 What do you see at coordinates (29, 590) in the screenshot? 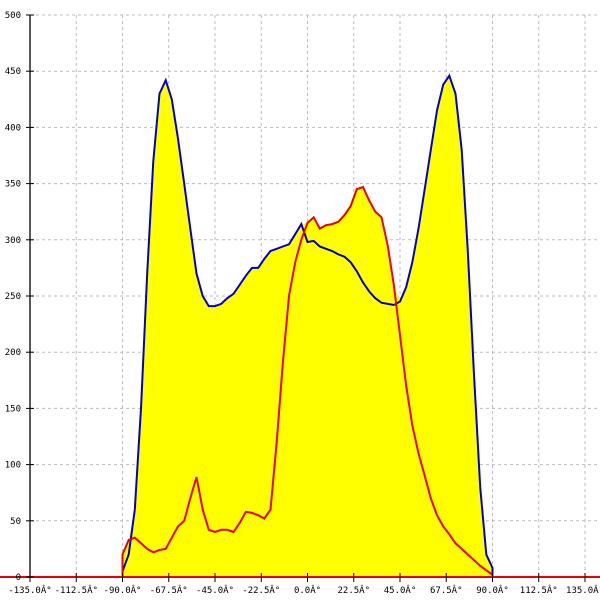
I see `x-tick-label: -135.0Â°` at bounding box center [29, 590].